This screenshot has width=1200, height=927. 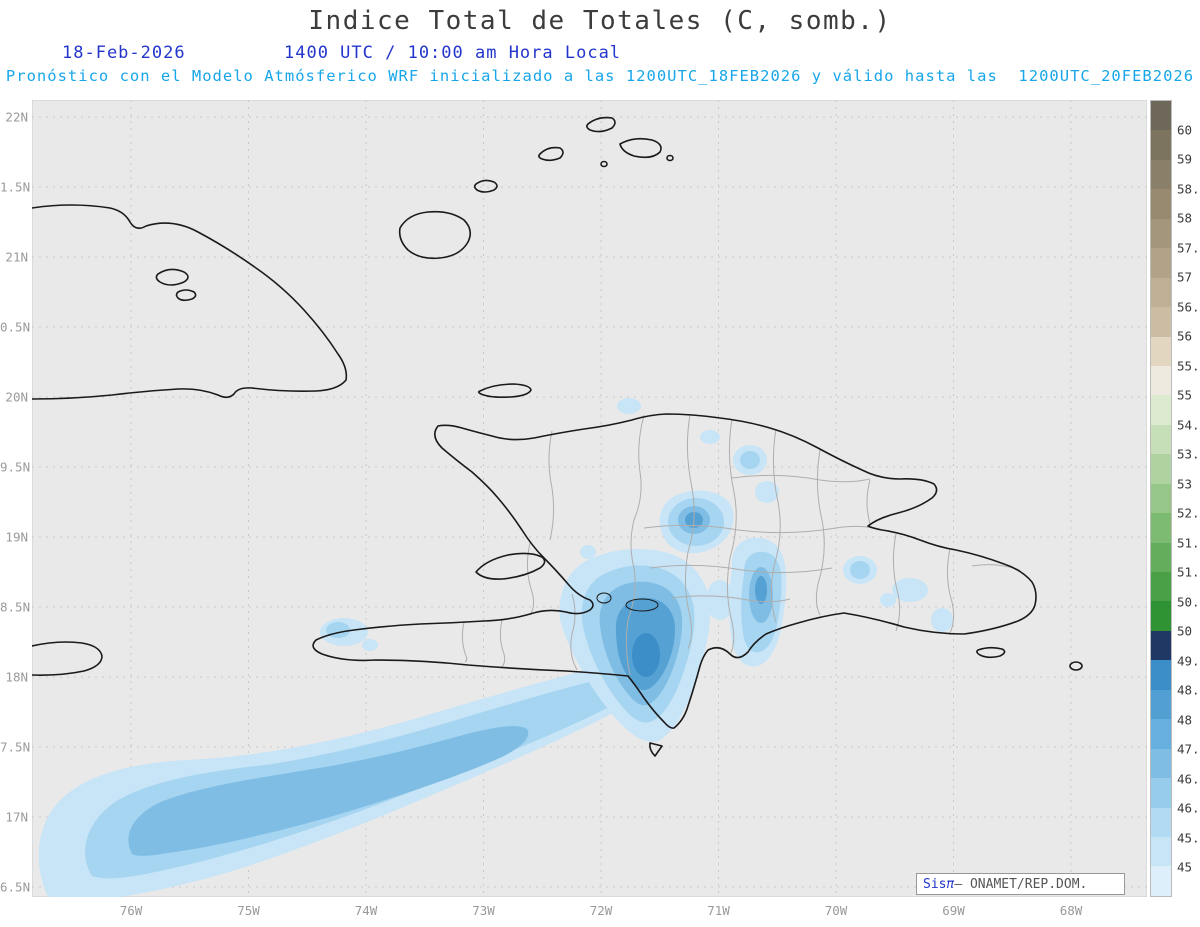 I want to click on colorbar-boundary-label: 49.2, so click(x=1188, y=661).